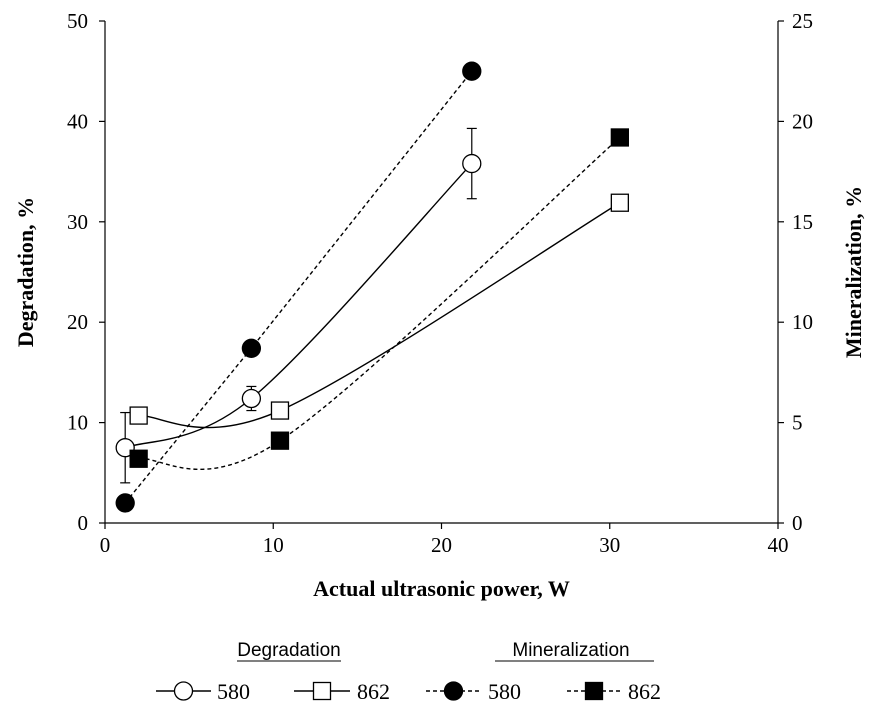 The width and height of the screenshot is (872, 707). Describe the element at coordinates (802, 21) in the screenshot. I see `y2-tick-label: 25` at that location.